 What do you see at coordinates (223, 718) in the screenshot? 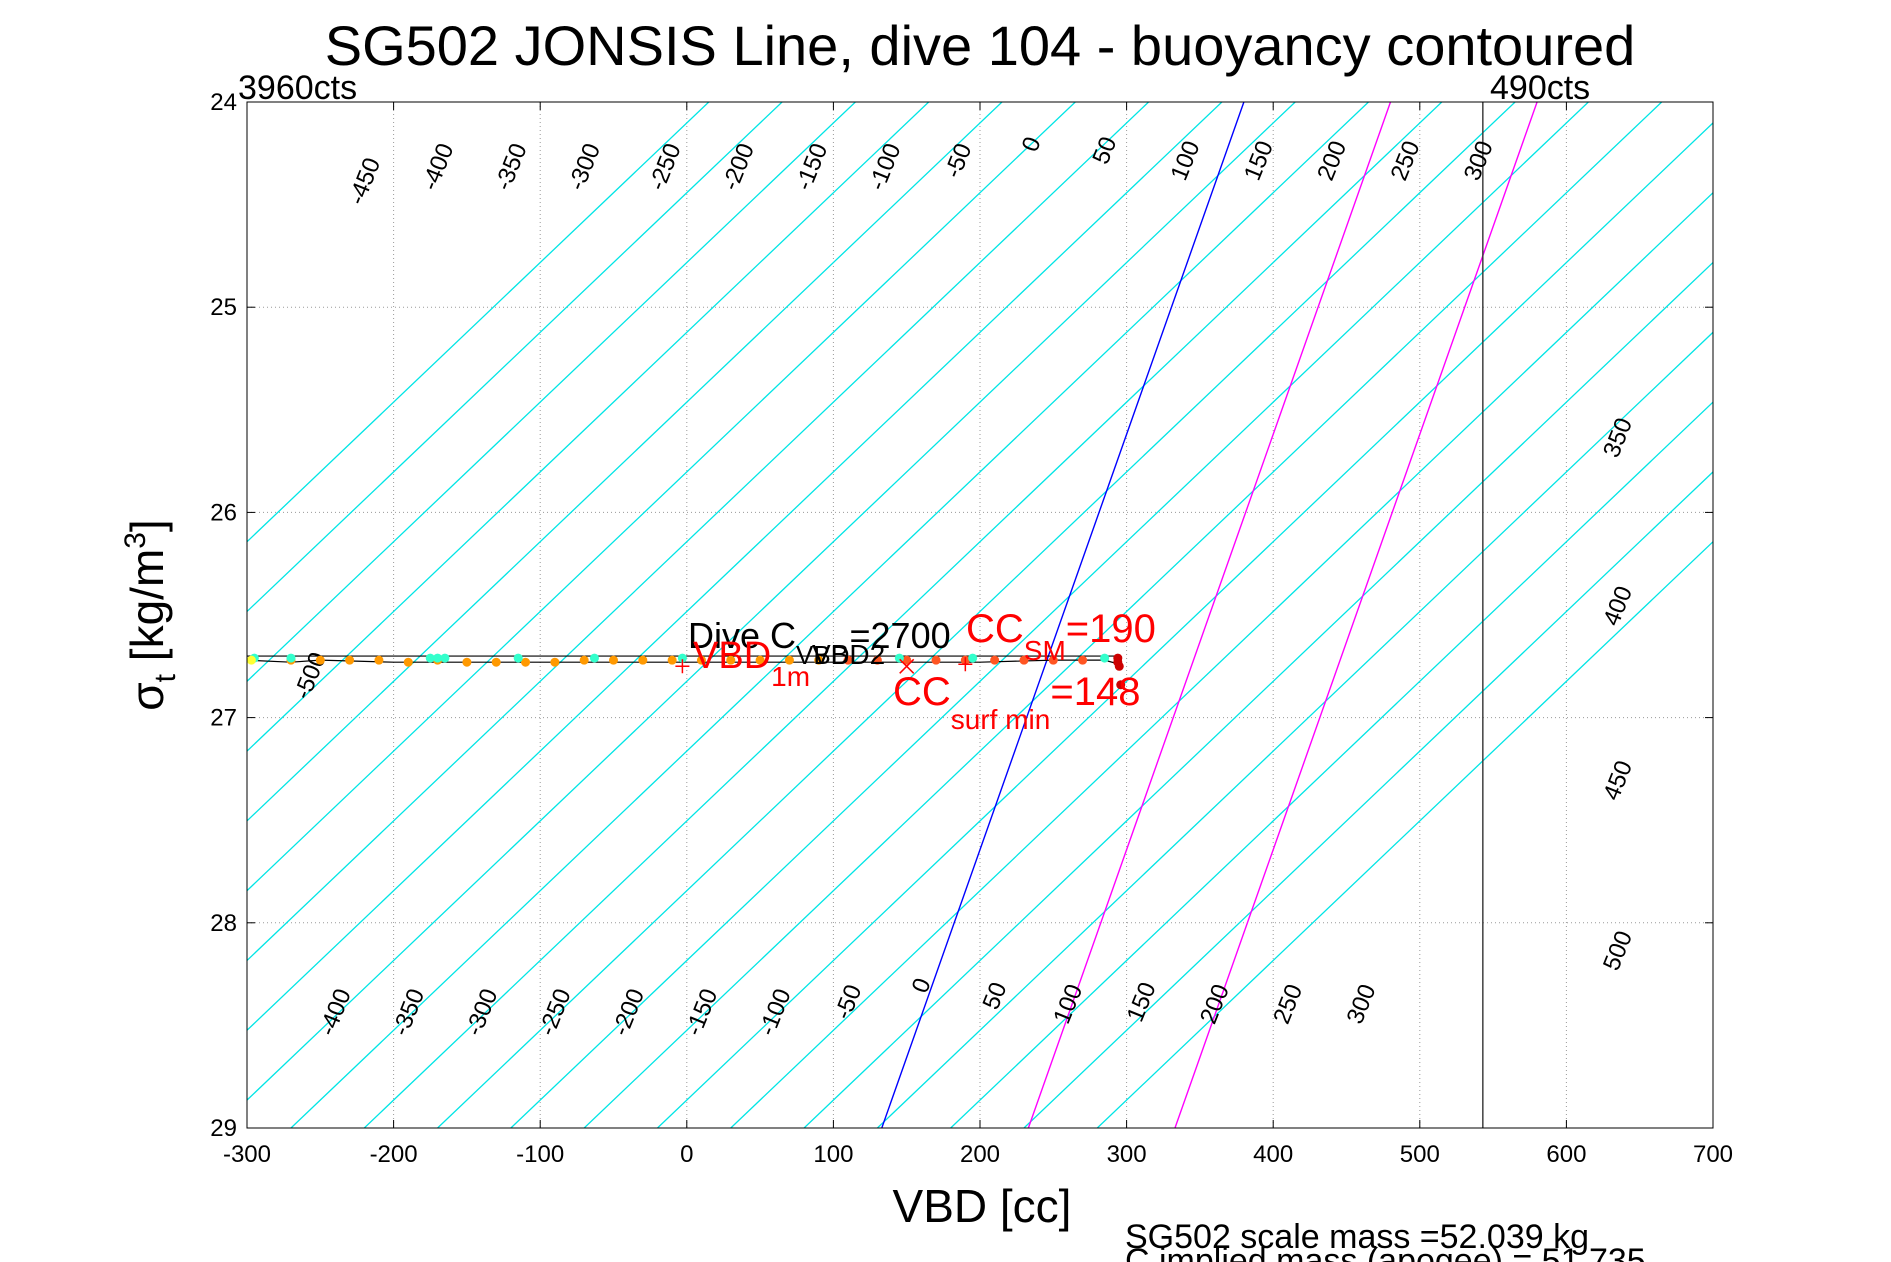
I see `y-tick-label: 27` at bounding box center [223, 718].